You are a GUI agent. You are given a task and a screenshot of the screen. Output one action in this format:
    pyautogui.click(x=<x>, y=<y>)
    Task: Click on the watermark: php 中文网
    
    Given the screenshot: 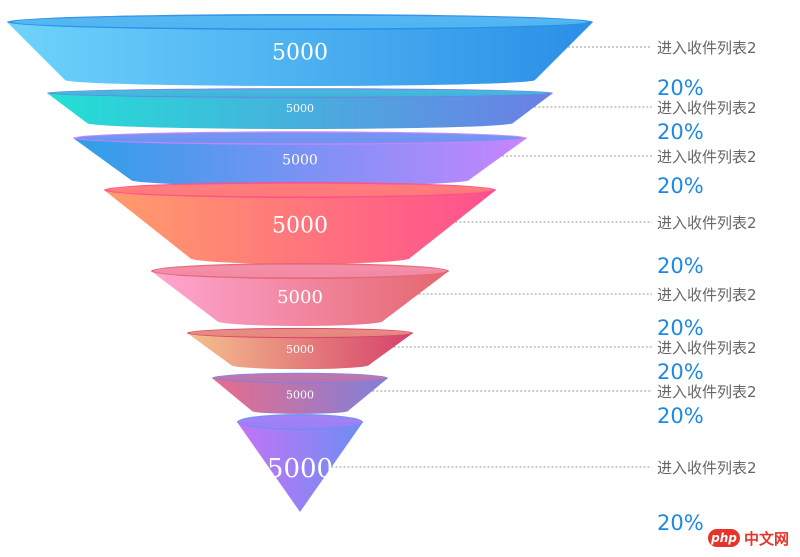 What is the action you would take?
    pyautogui.click(x=748, y=538)
    